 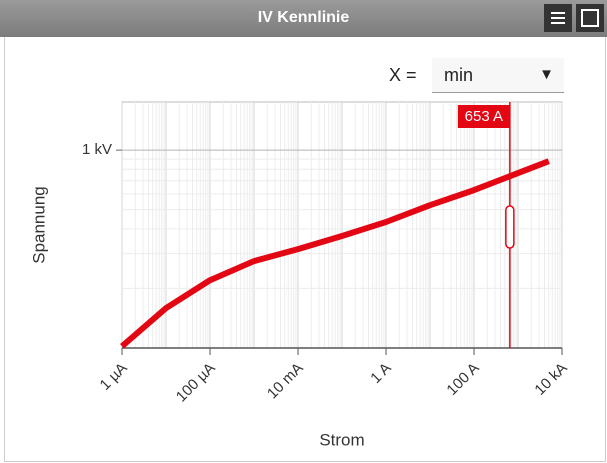 What do you see at coordinates (498, 75) in the screenshot?
I see `x-dropdown: min ▼` at bounding box center [498, 75].